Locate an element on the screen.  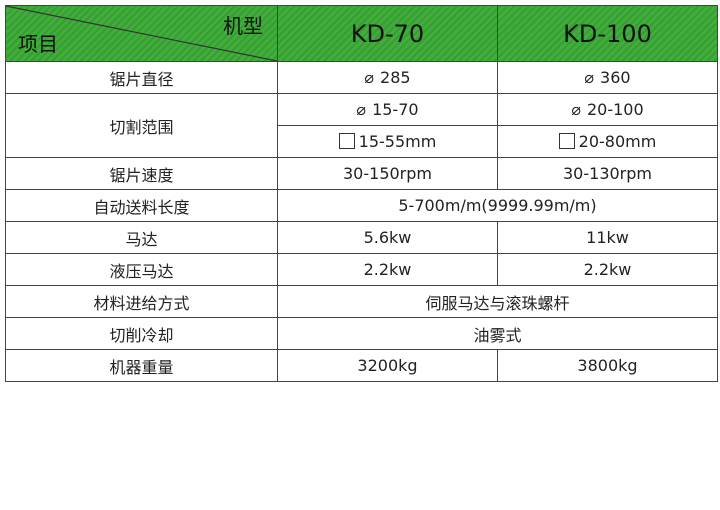
value-cell: 30-130rpm is located at coordinates (607, 173).